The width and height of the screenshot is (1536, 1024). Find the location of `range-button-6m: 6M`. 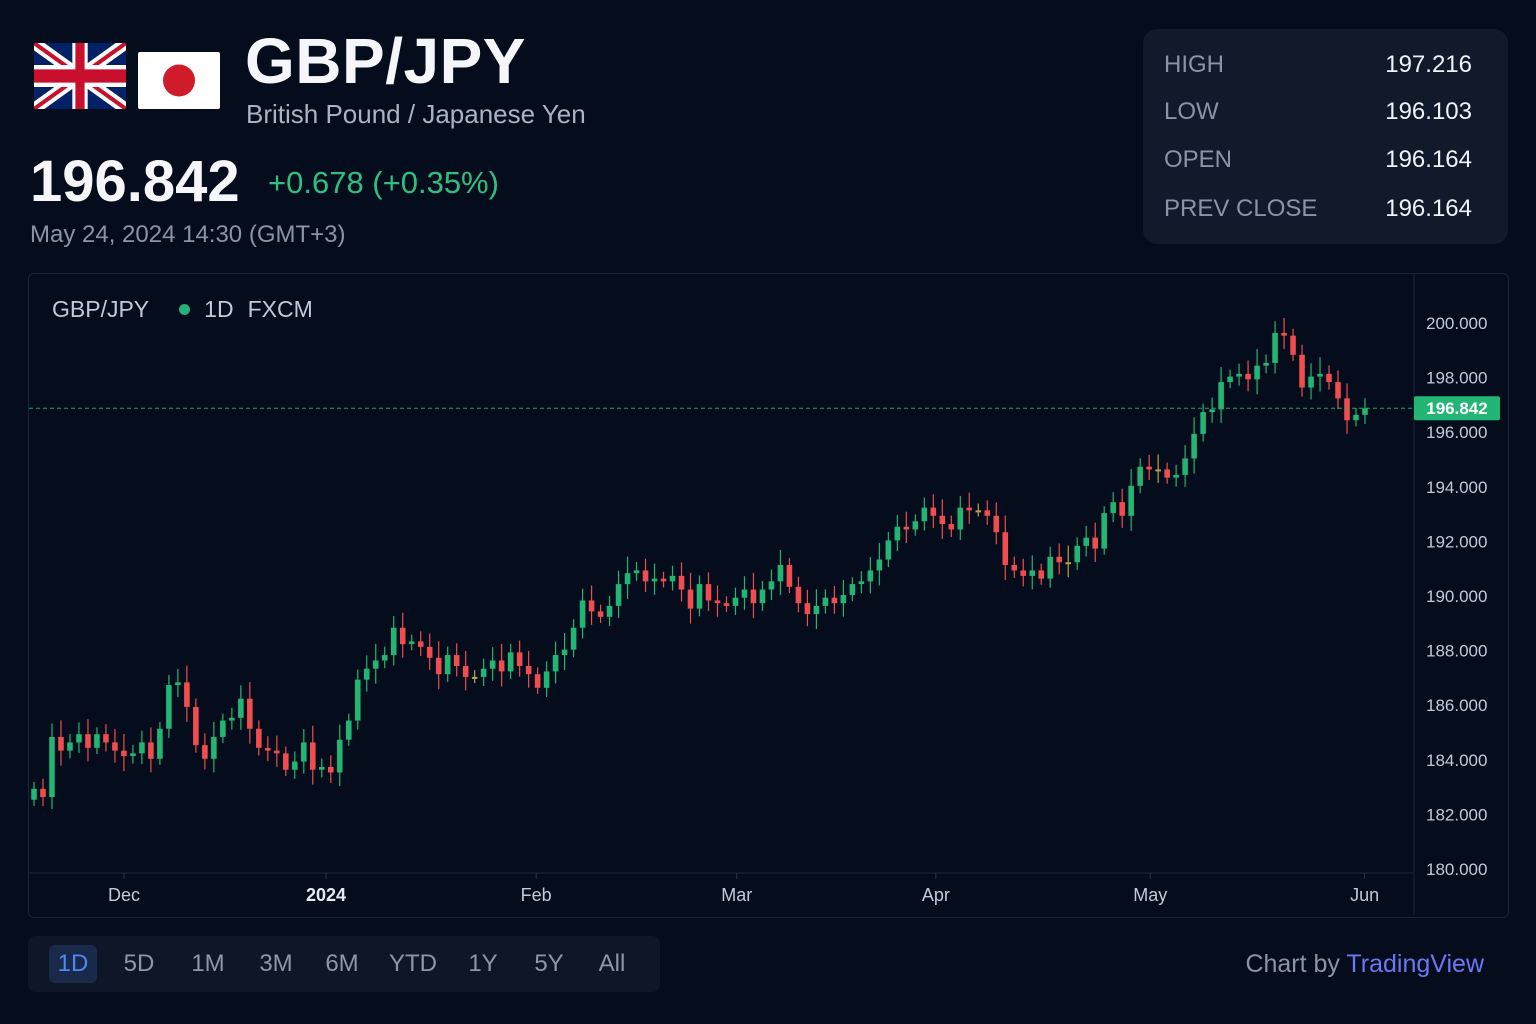

range-button-6m: 6M is located at coordinates (342, 963).